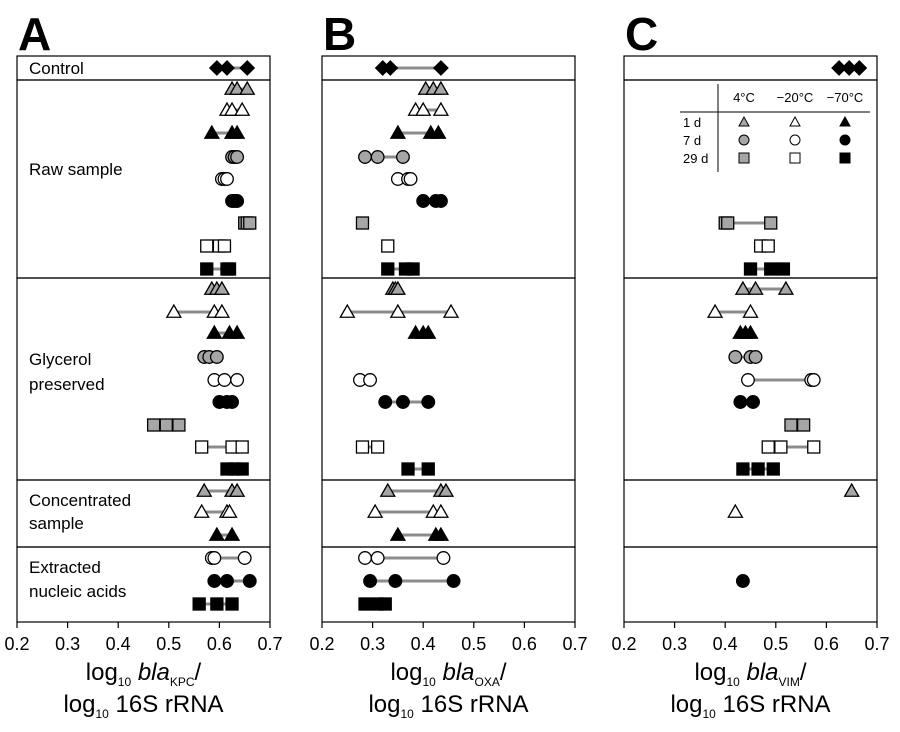 The height and width of the screenshot is (732, 900). Describe the element at coordinates (845, 97) in the screenshot. I see `legend-col-header: −70°C` at that location.